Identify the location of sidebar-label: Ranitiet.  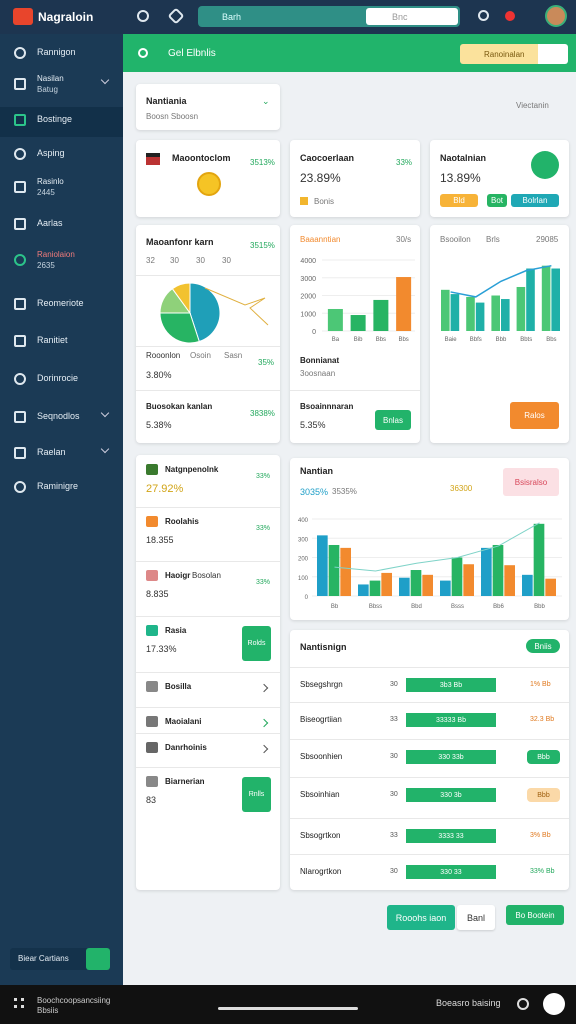
(52, 340).